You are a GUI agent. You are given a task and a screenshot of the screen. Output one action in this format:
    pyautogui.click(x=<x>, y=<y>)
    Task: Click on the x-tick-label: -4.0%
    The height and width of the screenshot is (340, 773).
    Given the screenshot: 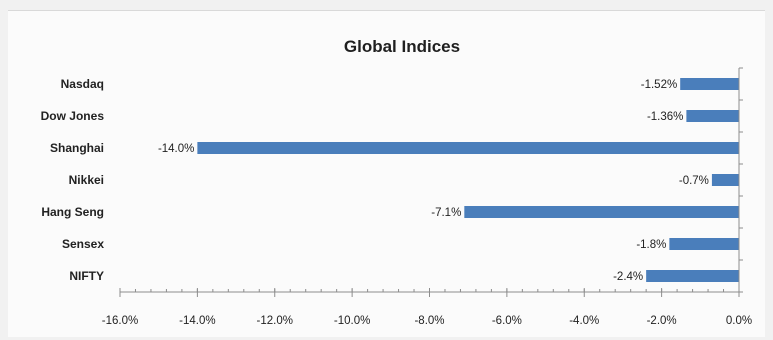 What is the action you would take?
    pyautogui.click(x=584, y=321)
    